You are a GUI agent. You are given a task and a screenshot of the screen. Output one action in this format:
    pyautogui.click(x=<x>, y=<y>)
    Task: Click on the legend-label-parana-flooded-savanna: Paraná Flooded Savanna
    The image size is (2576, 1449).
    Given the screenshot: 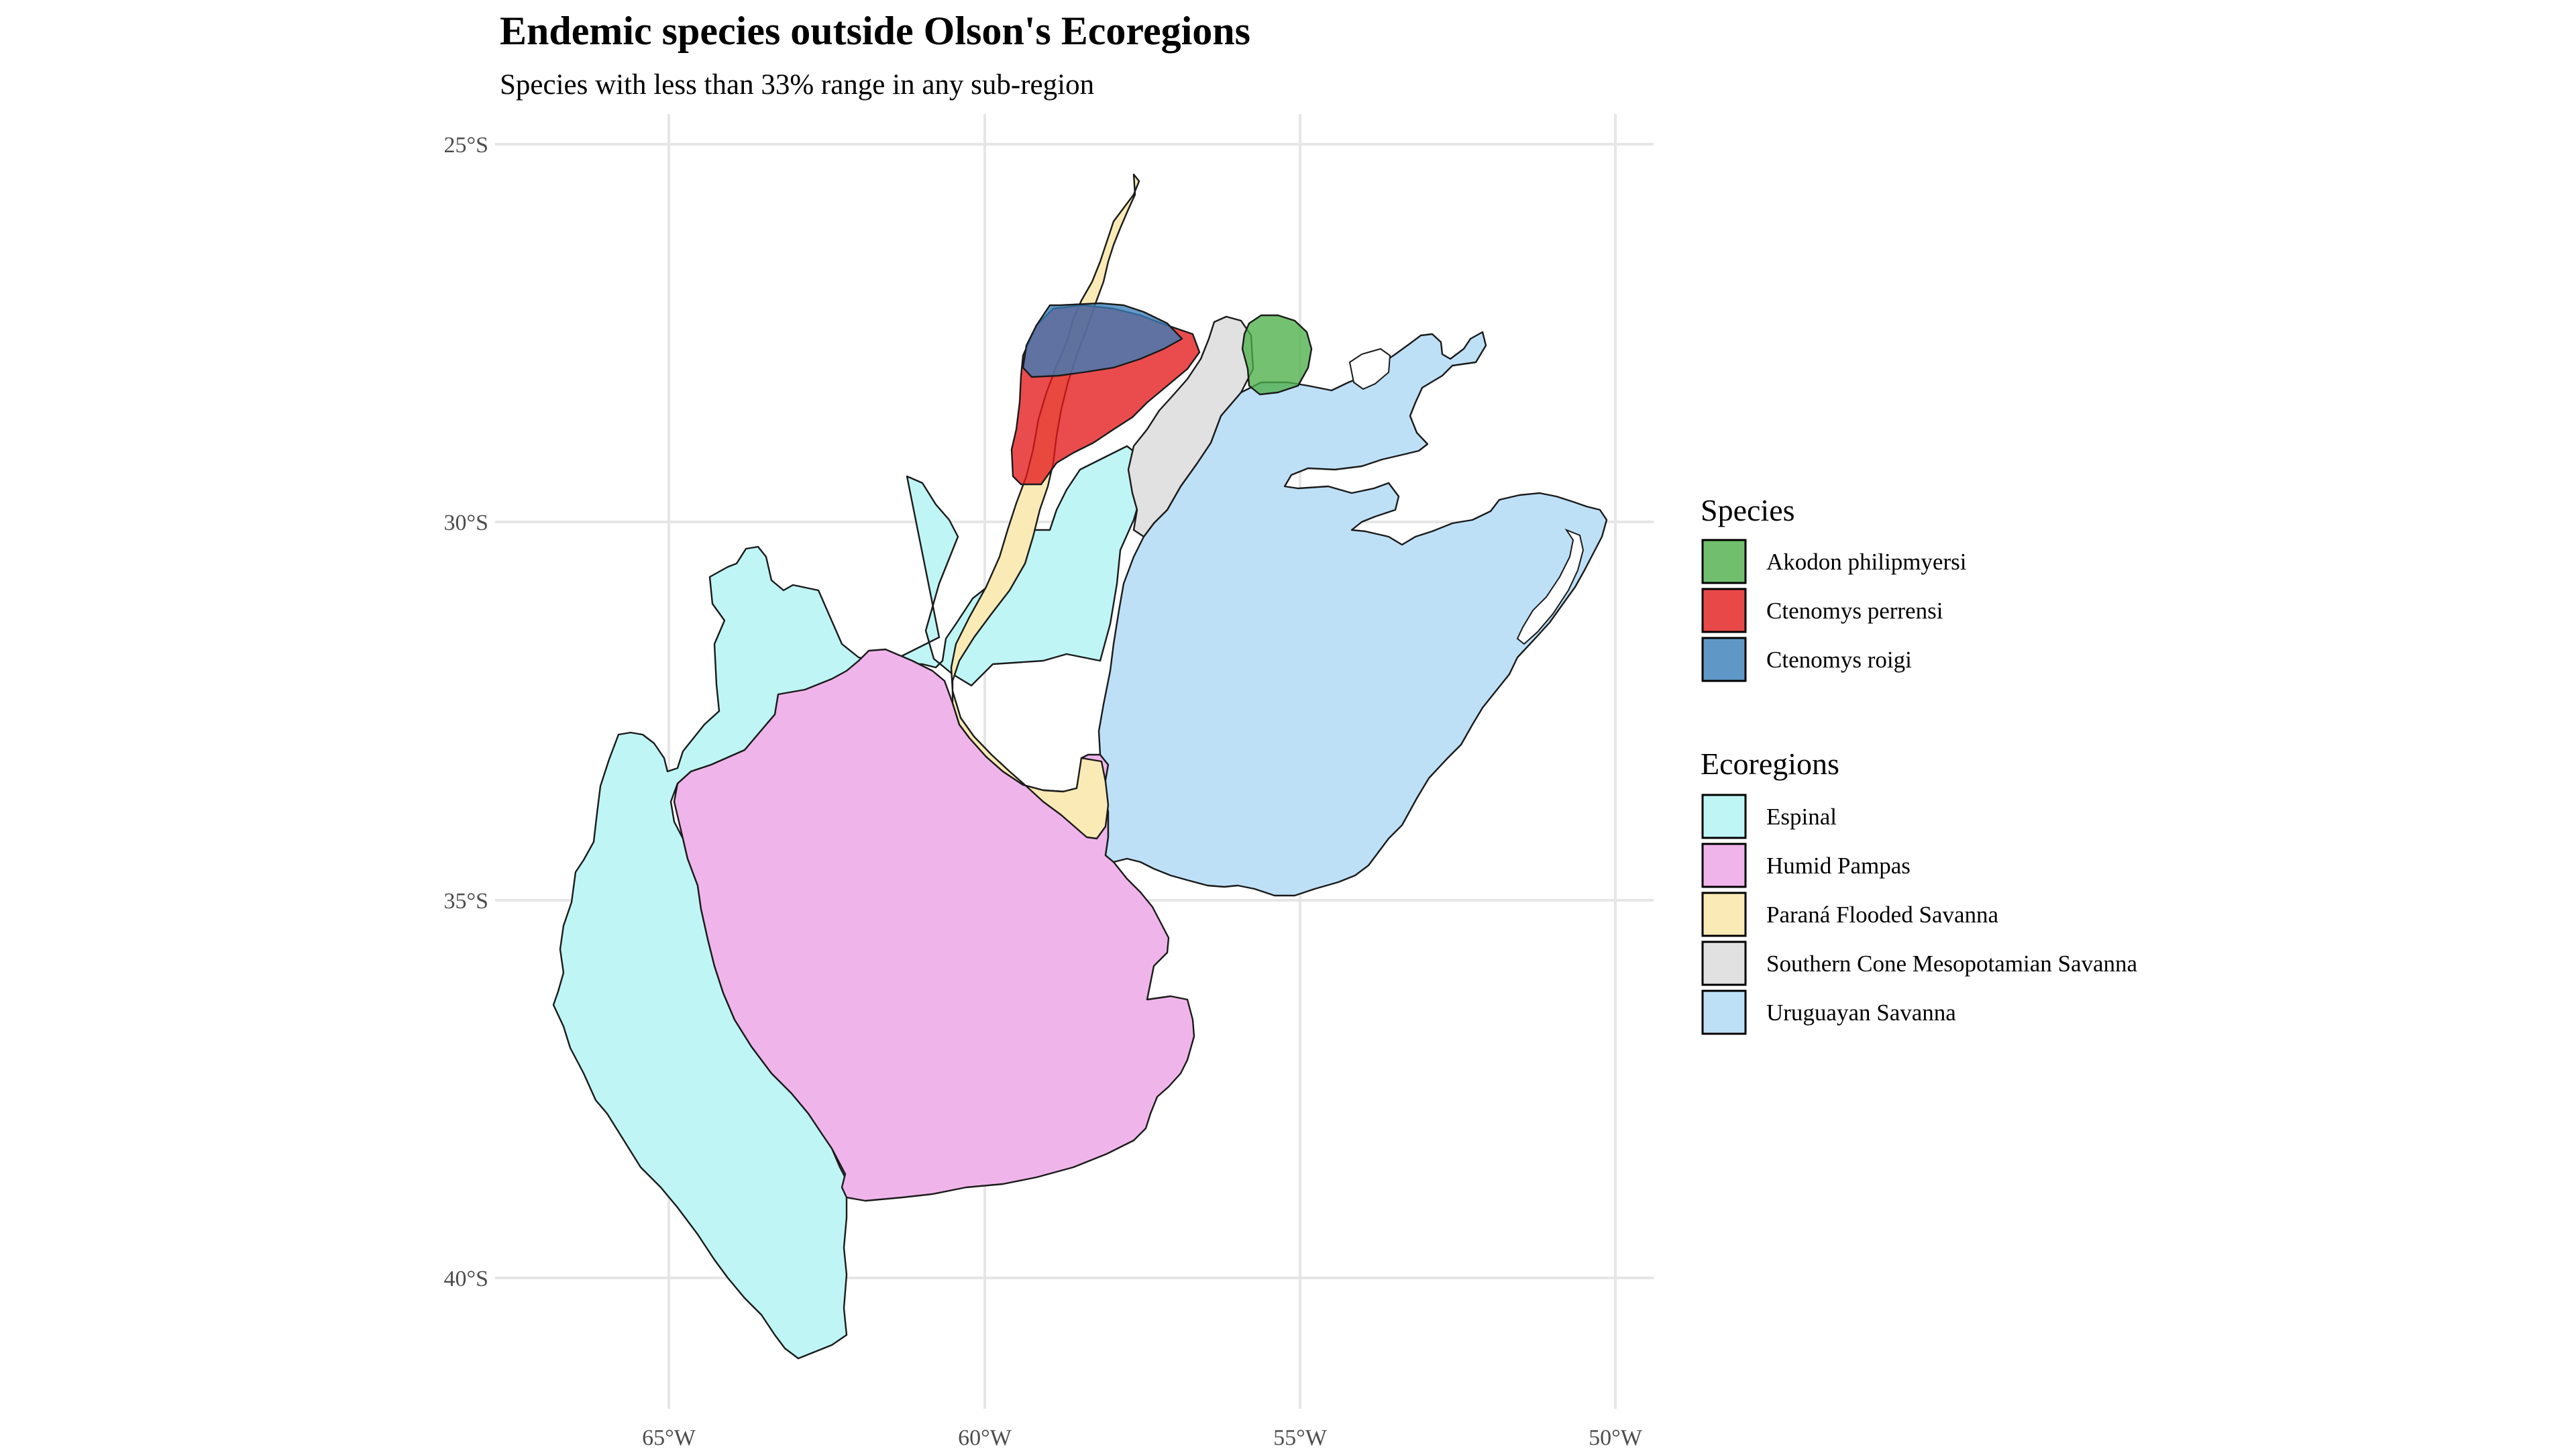 What is the action you would take?
    pyautogui.click(x=1882, y=915)
    